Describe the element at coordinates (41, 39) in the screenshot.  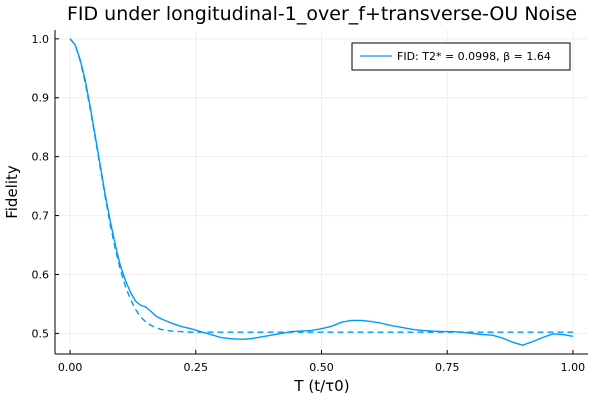
I see `y-tick-label: 1.0` at that location.